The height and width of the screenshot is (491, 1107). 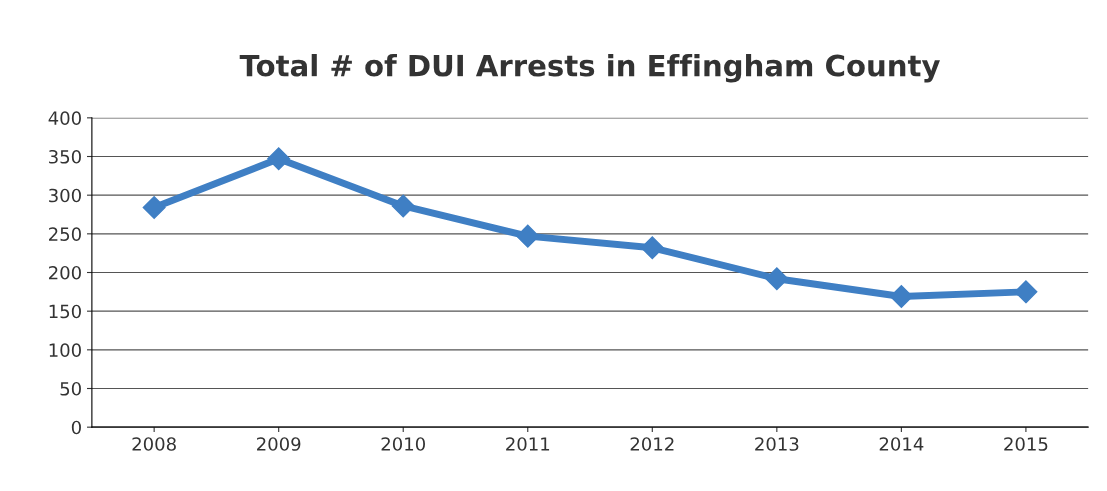 What do you see at coordinates (528, 444) in the screenshot?
I see `x-tick-label: 2011` at bounding box center [528, 444].